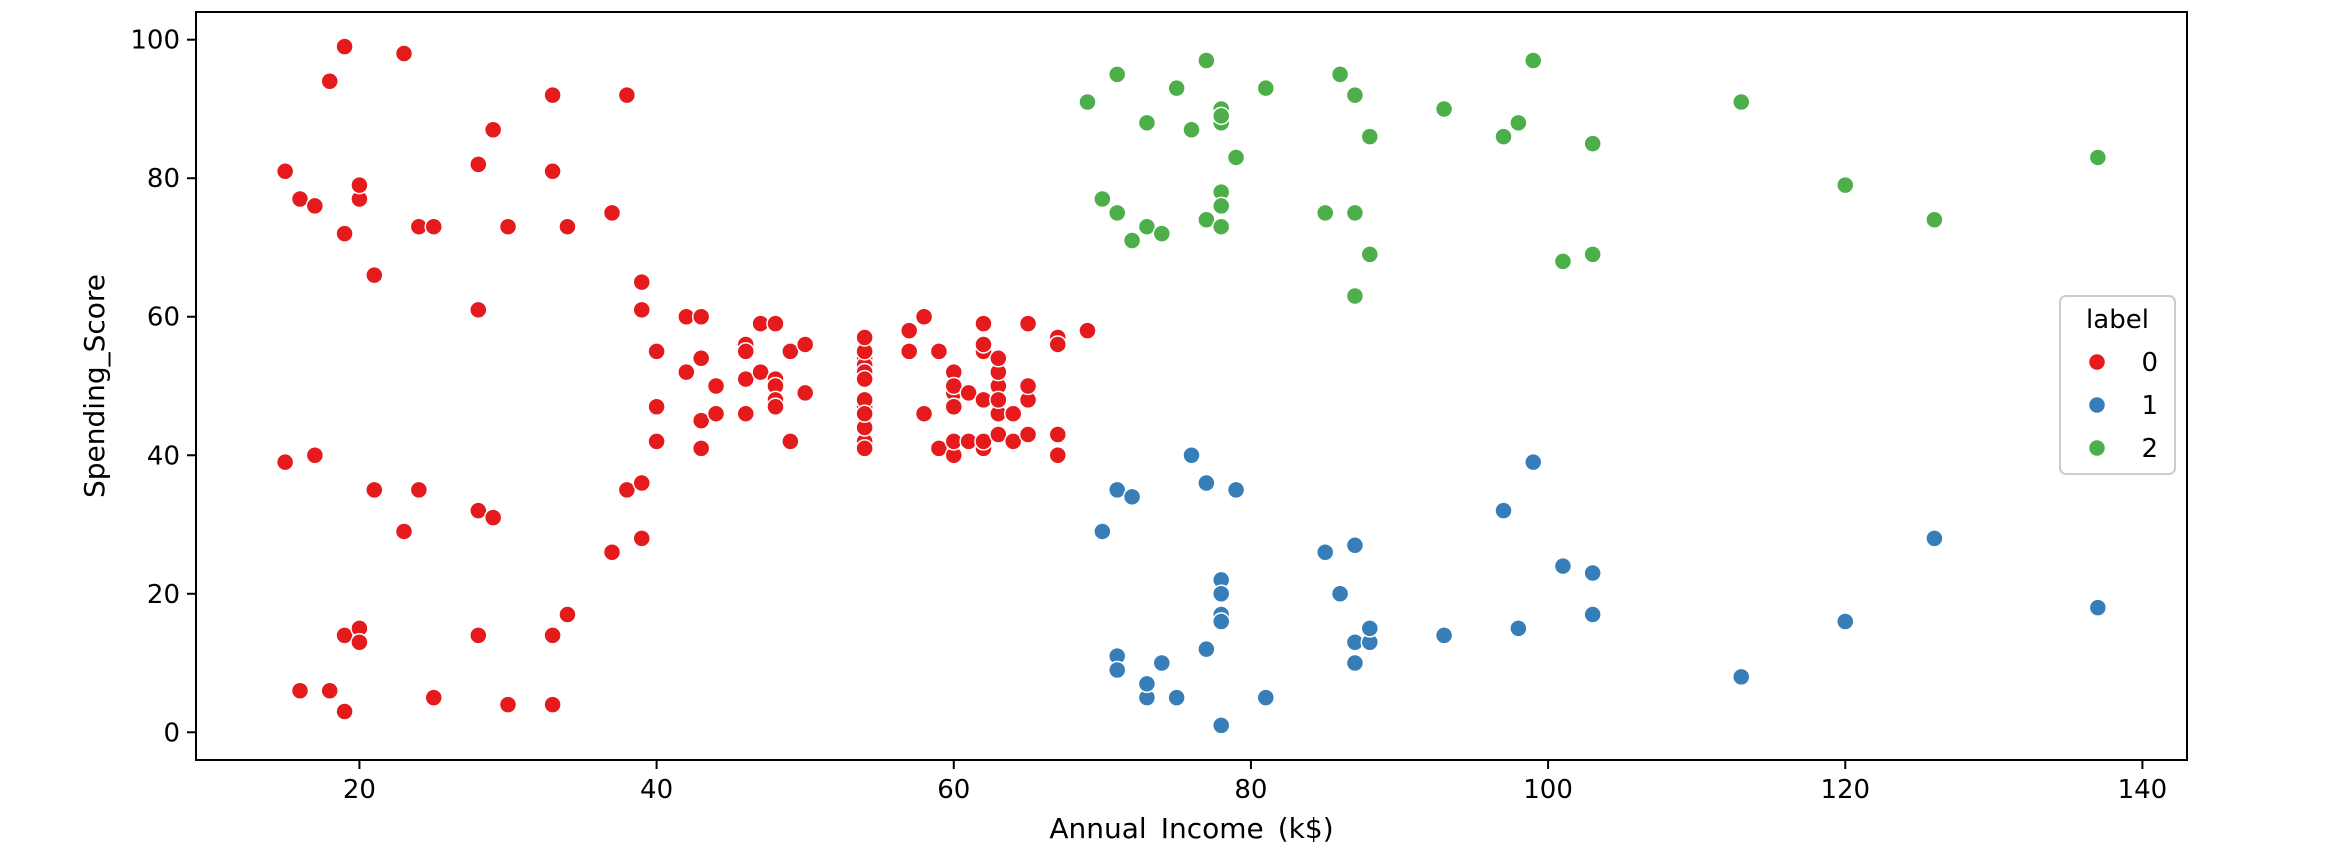  What do you see at coordinates (1191, 827) in the screenshot?
I see `x-axis-label: Annual_Income_(k$)` at bounding box center [1191, 827].